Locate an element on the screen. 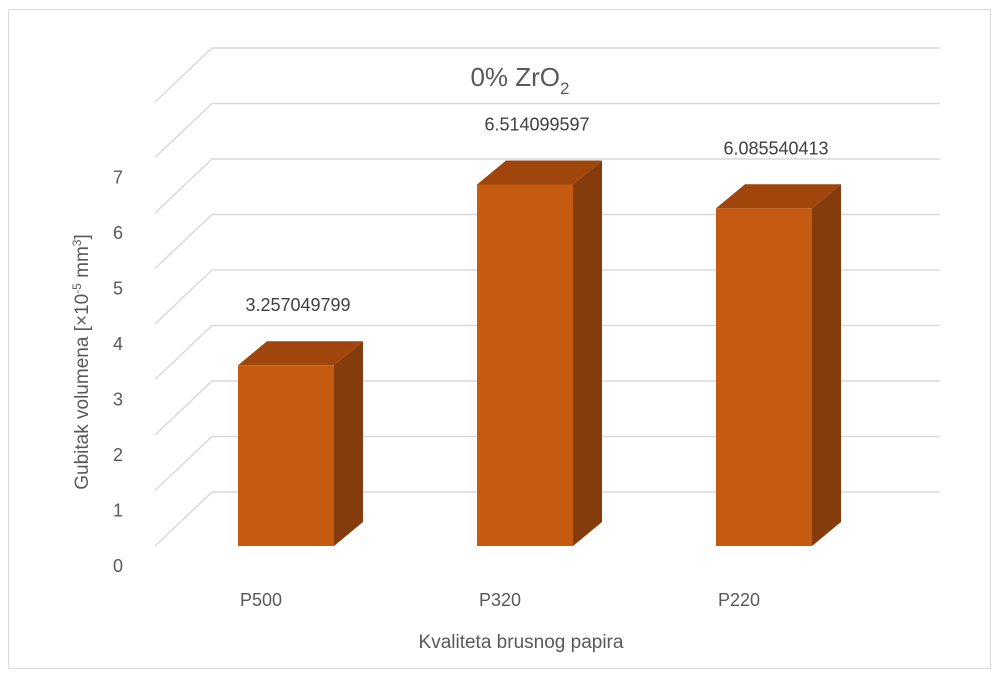  y-axis-title: Gubitak volumena [×10-5 mm3] is located at coordinates (81, 362).